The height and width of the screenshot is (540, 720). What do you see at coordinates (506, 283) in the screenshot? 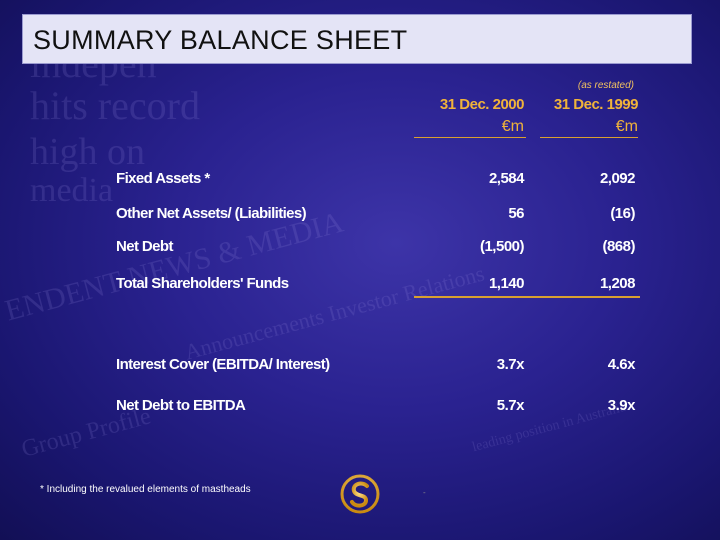
I see `cell-total-shareholders-funds-2000: 1,140` at bounding box center [506, 283].